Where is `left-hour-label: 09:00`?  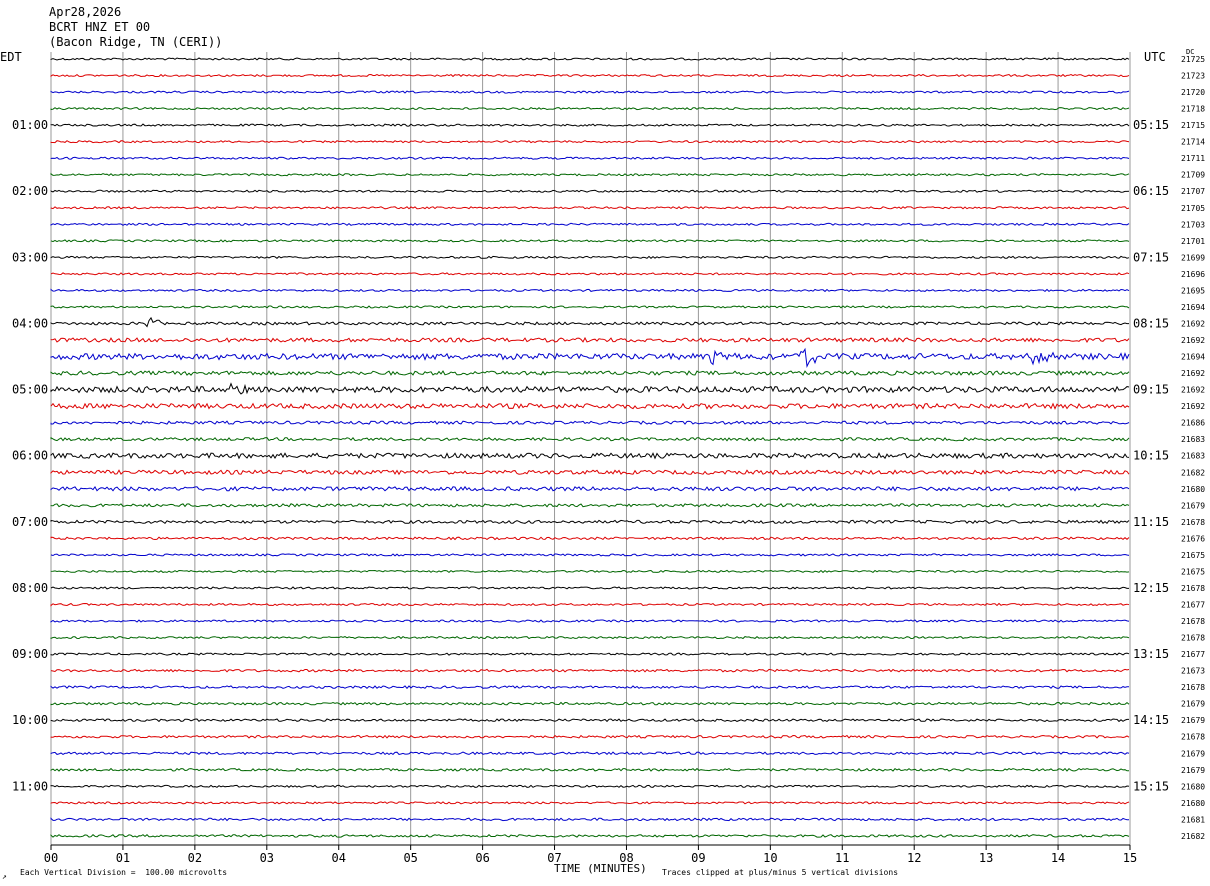 left-hour-label: 09:00 is located at coordinates (30, 654).